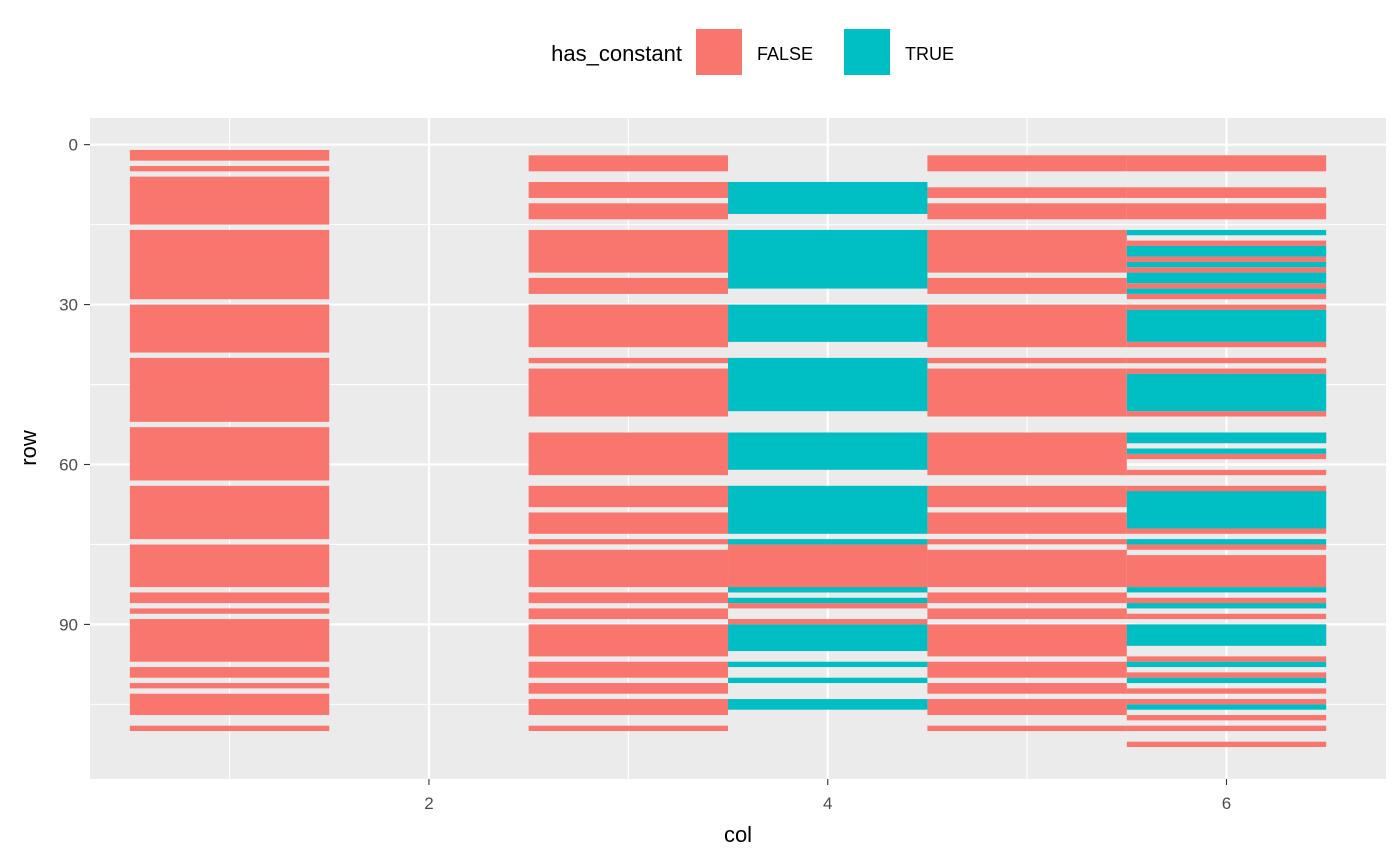  I want to click on y-tick-label: 60, so click(68, 464).